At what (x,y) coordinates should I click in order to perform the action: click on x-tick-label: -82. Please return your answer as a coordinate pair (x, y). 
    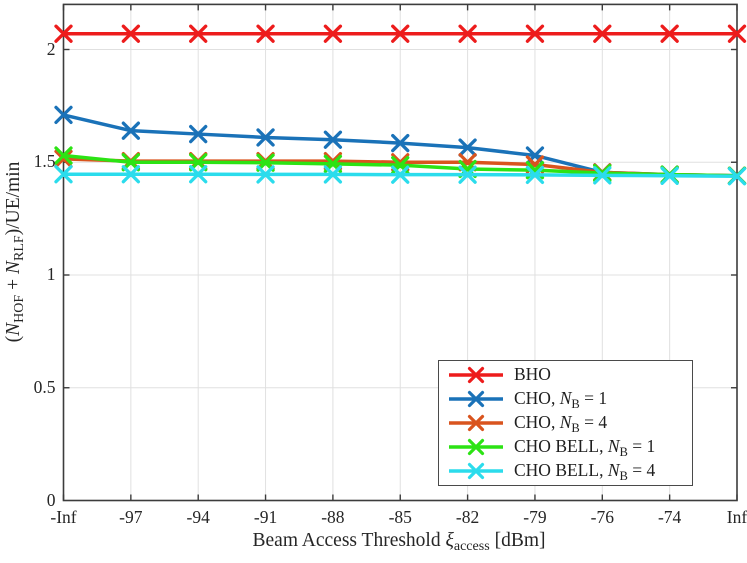
    Looking at the image, I should click on (467, 516).